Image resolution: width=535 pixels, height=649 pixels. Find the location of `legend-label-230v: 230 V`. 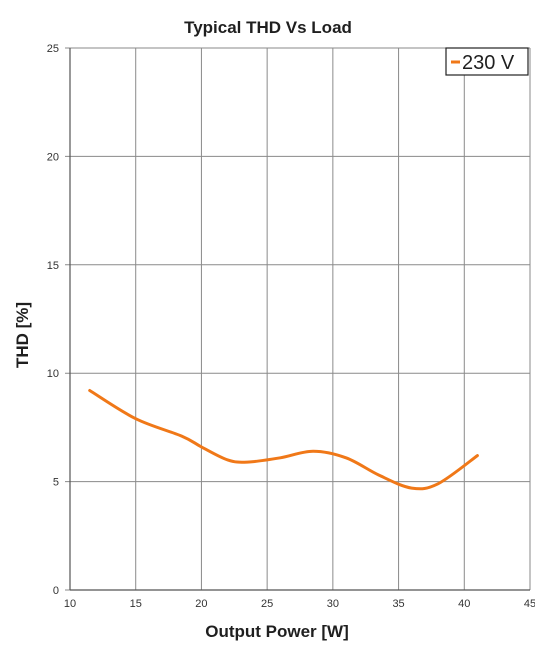

legend-label-230v: 230 V is located at coordinates (488, 63).